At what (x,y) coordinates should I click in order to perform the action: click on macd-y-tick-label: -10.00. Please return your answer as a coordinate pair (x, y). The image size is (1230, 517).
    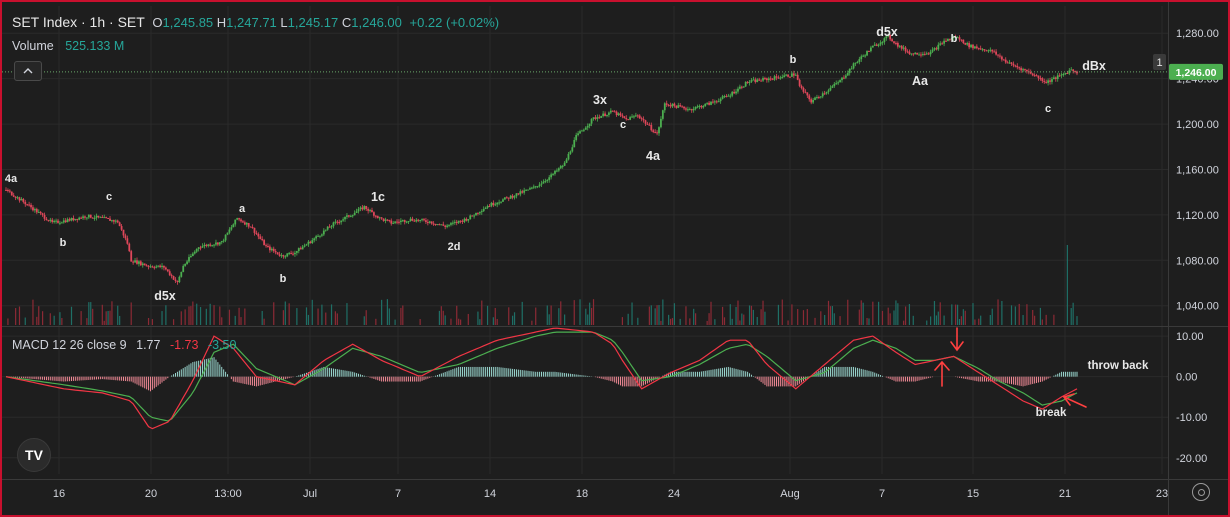
    Looking at the image, I should click on (1191, 418).